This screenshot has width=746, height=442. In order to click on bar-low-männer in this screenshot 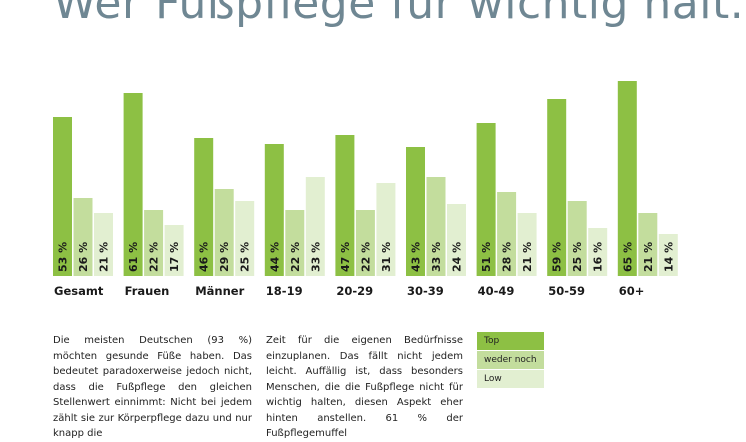, I will do `click(245, 238)`.